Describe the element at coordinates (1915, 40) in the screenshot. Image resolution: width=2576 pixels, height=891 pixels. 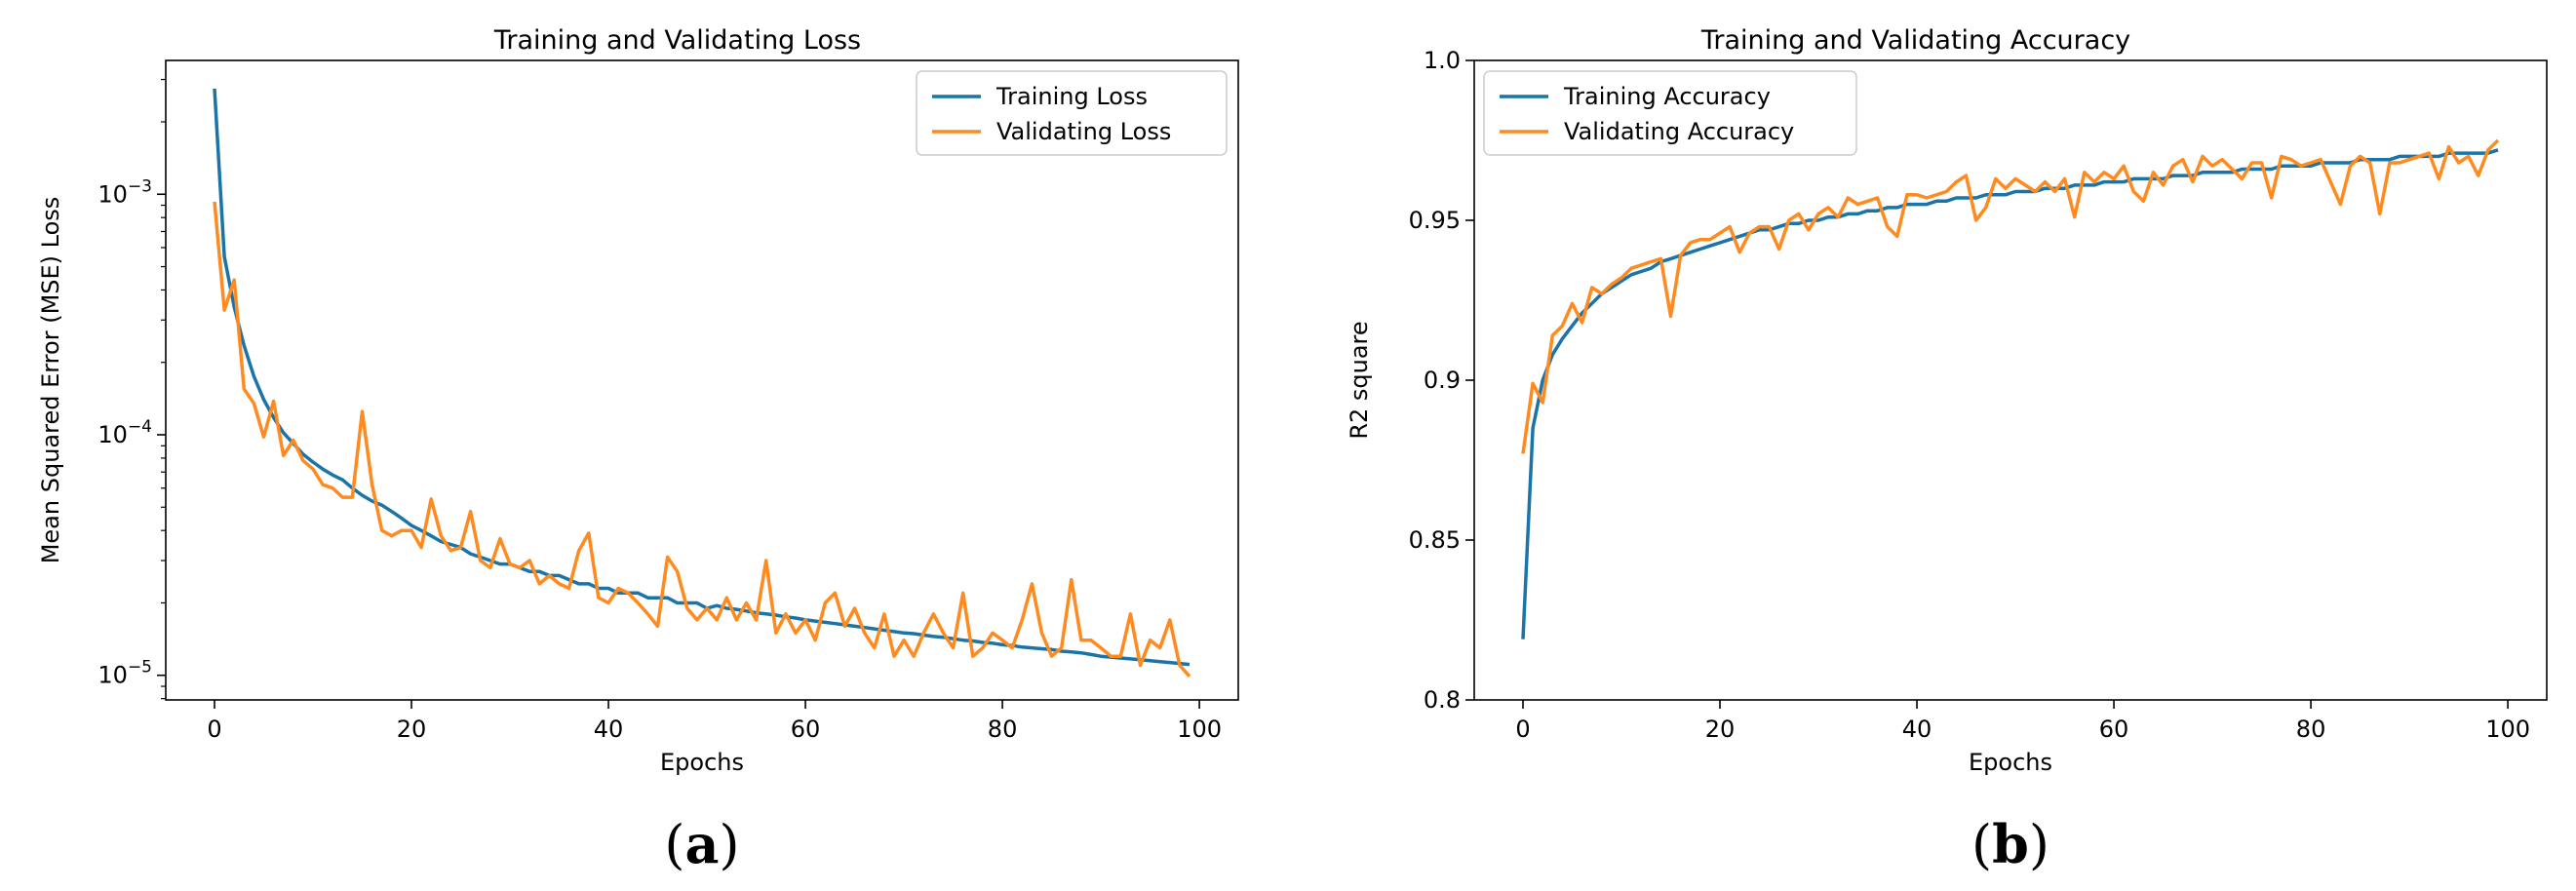
I see `accuracy-chart-title: Training and Validating Accuracy` at that location.